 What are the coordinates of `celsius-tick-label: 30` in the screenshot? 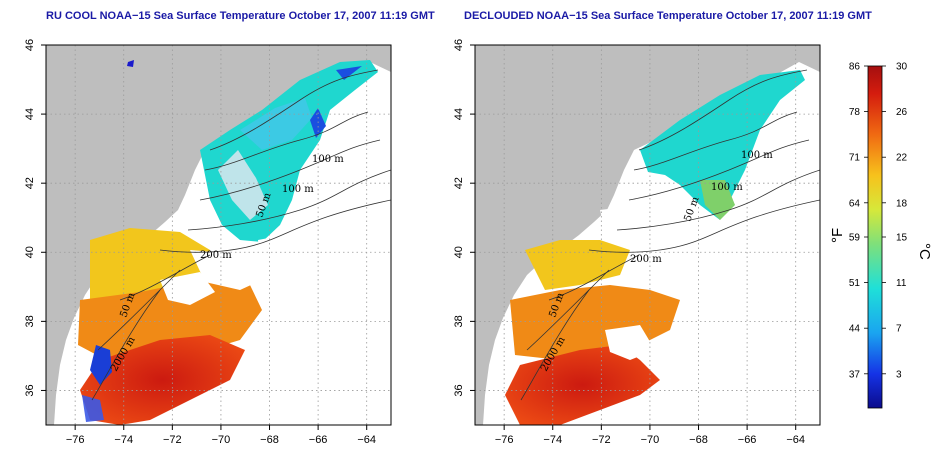 It's located at (902, 67).